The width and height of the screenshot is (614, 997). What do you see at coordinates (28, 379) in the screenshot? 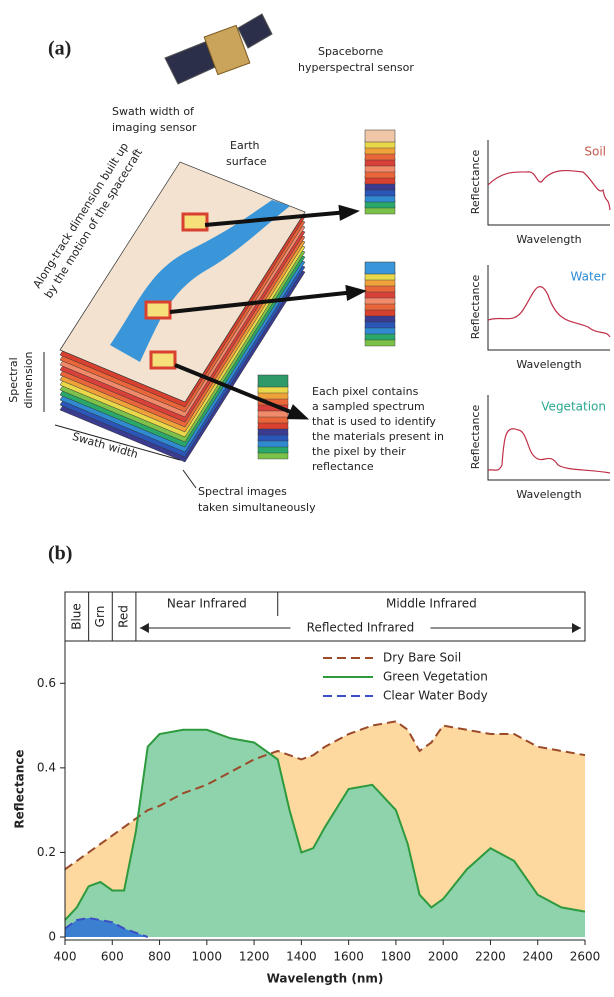
I see `spectral-dimension-text: dimension` at bounding box center [28, 379].